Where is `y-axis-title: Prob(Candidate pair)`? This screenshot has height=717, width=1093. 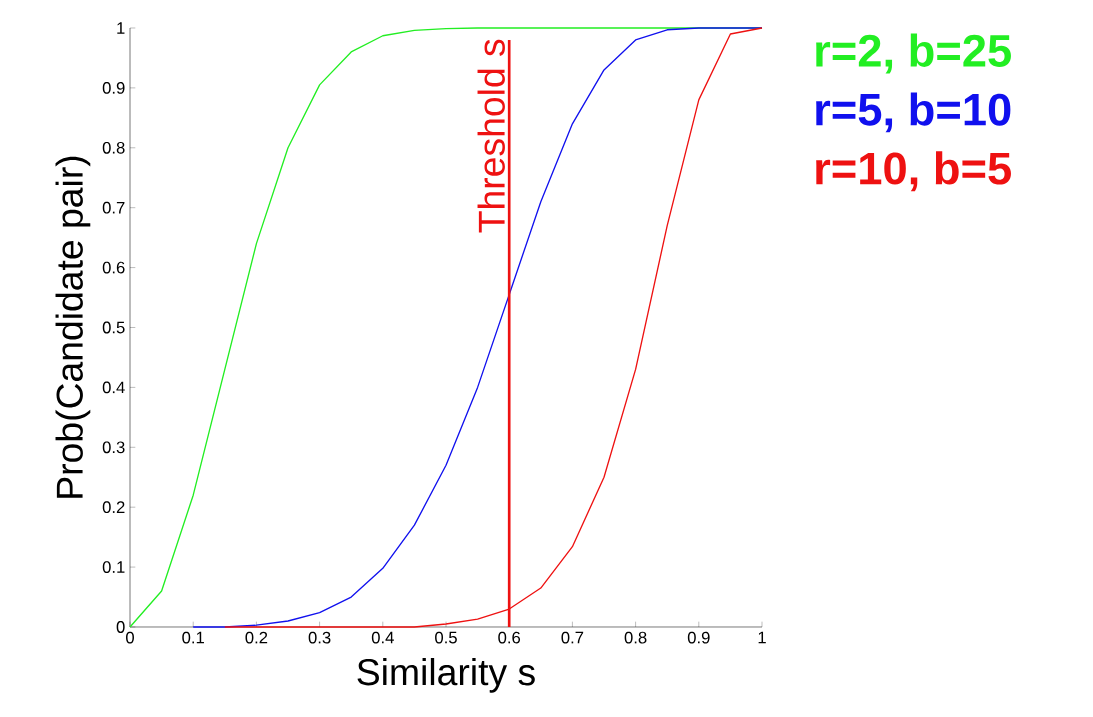 y-axis-title: Prob(Candidate pair) is located at coordinates (73, 327).